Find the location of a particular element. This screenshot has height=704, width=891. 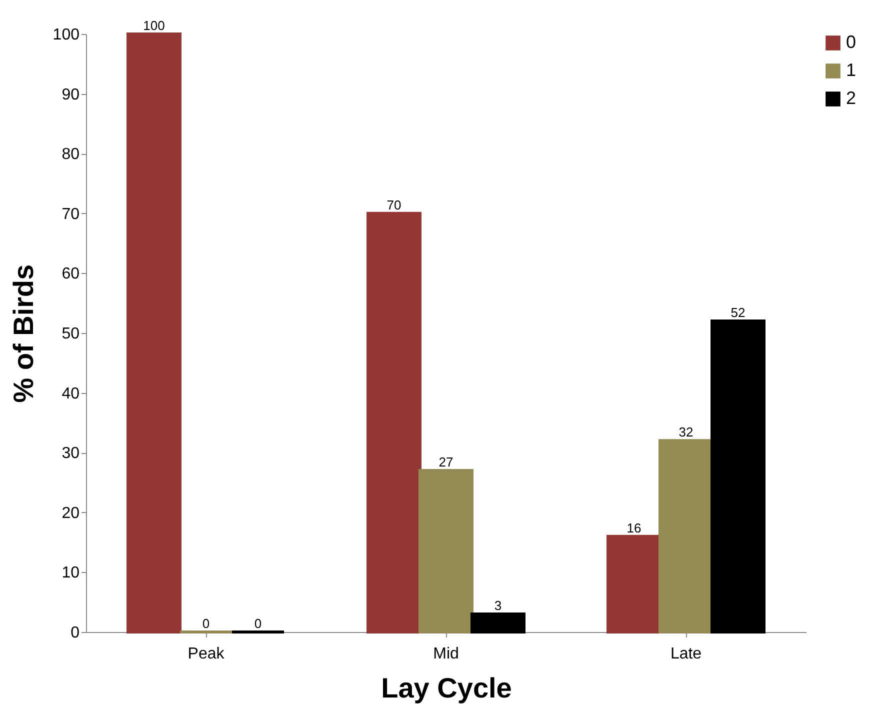

y-tick-label: 100 is located at coordinates (66, 35).